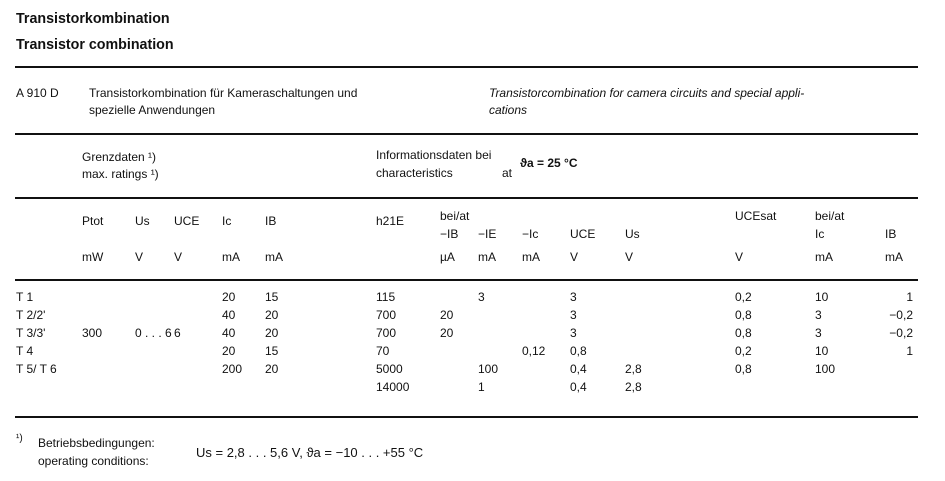 The width and height of the screenshot is (945, 481). I want to click on unit-ucesat: V, so click(739, 257).